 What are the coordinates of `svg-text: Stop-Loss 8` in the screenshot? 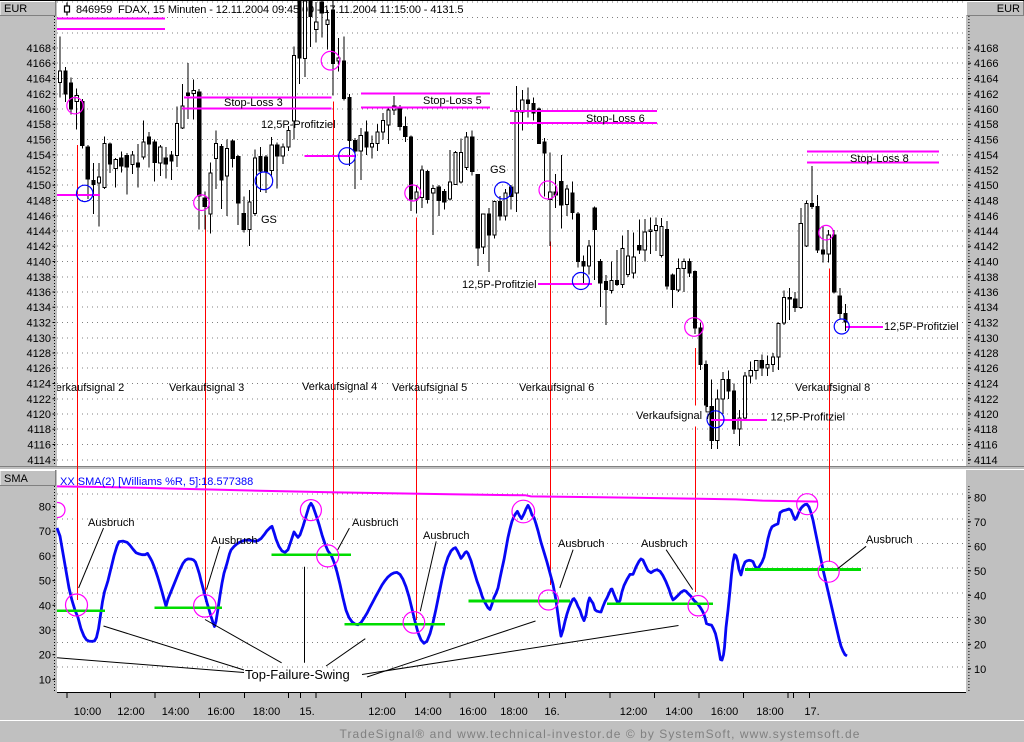 It's located at (879, 159).